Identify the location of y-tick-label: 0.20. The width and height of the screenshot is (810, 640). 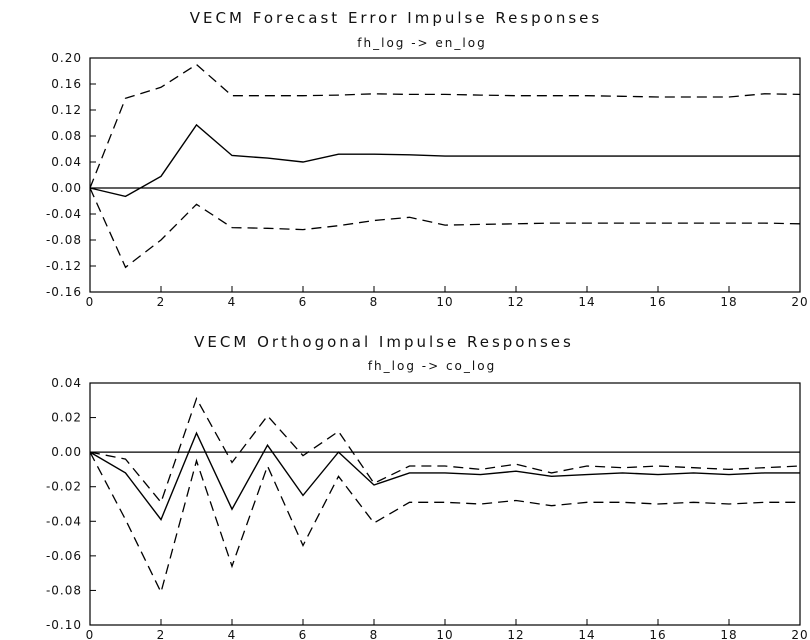
(66, 58).